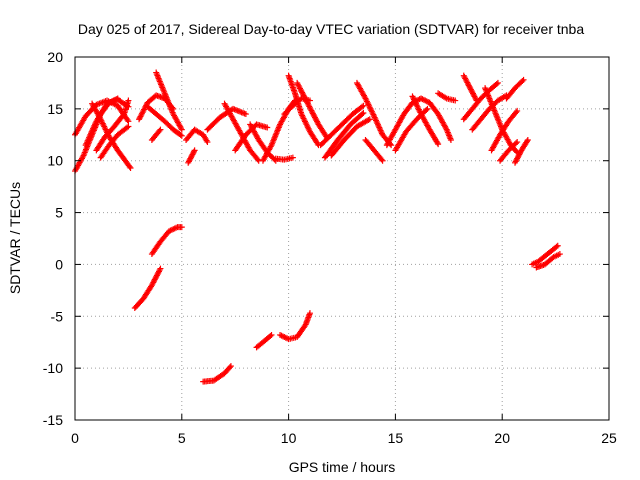 The height and width of the screenshot is (480, 640). What do you see at coordinates (164, 121) in the screenshot?
I see `series-track-j` at bounding box center [164, 121].